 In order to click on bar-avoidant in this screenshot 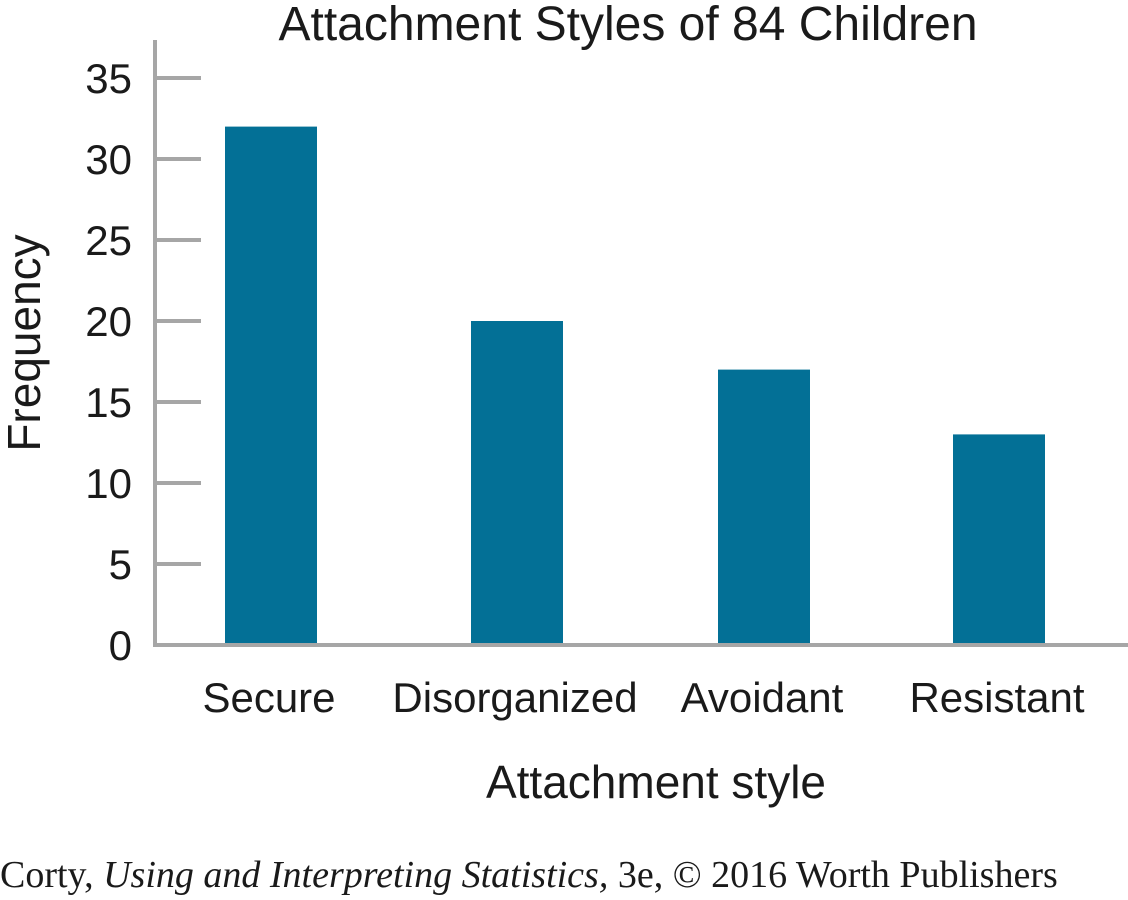, I will do `click(764, 507)`.